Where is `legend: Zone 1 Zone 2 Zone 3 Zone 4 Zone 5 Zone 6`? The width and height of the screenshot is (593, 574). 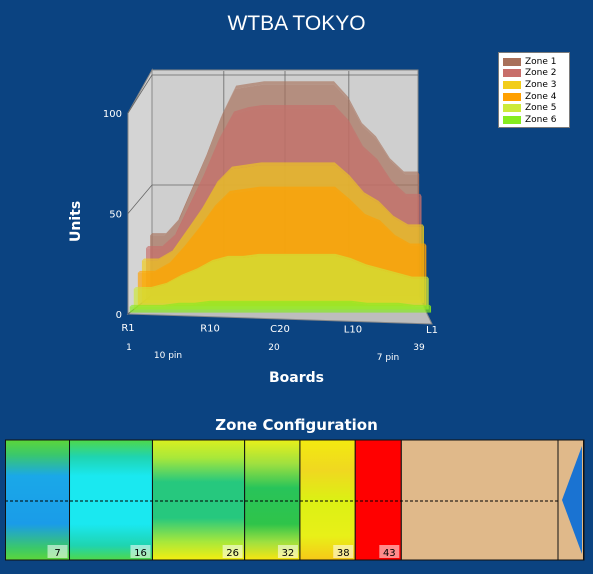 legend: Zone 1 Zone 2 Zone 3 Zone 4 Zone 5 Zone 6 is located at coordinates (534, 90).